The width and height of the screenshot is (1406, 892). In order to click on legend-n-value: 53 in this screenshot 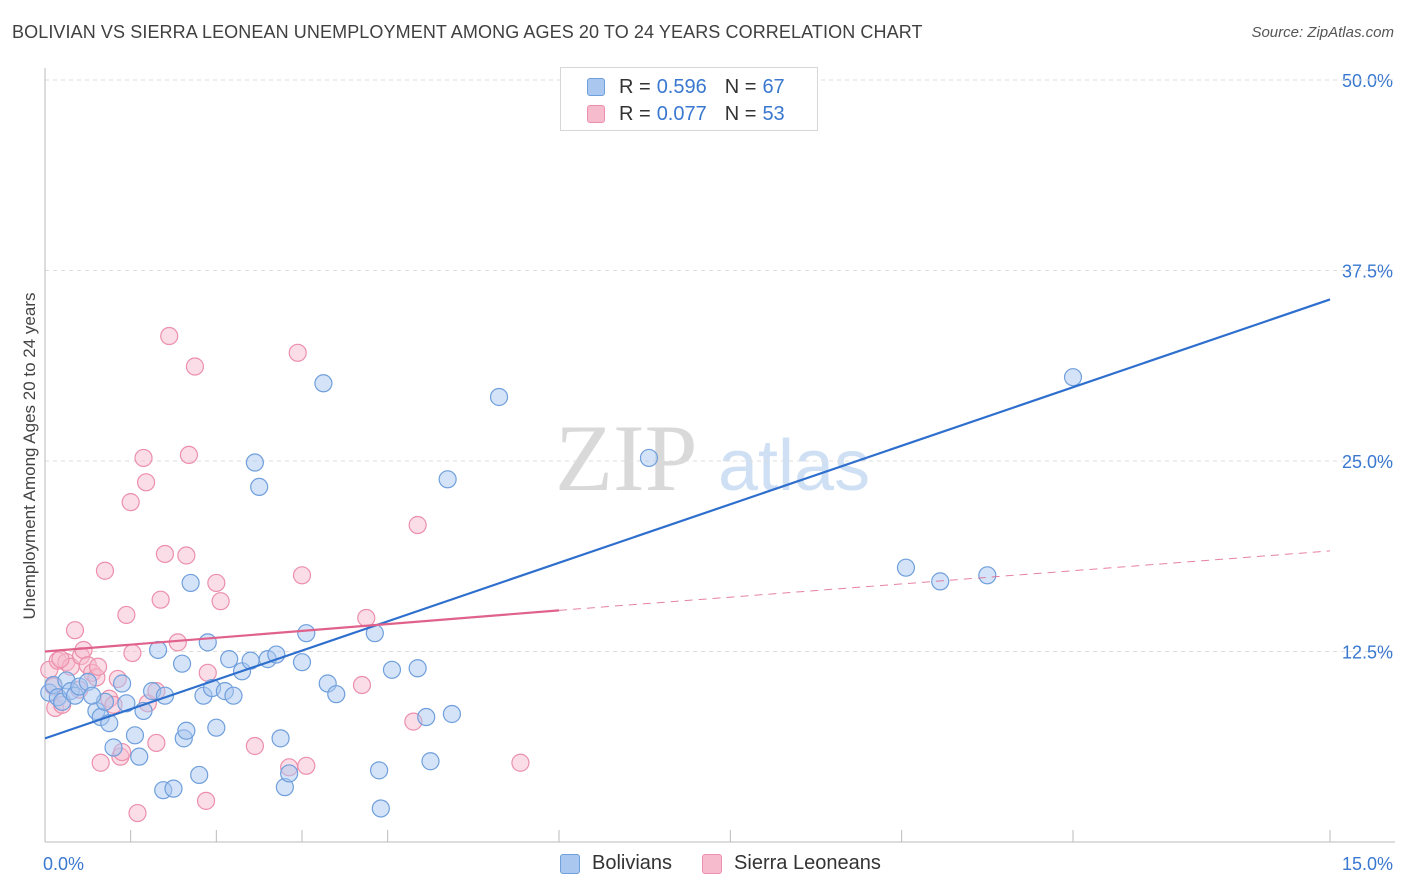, I will do `click(773, 113)`.